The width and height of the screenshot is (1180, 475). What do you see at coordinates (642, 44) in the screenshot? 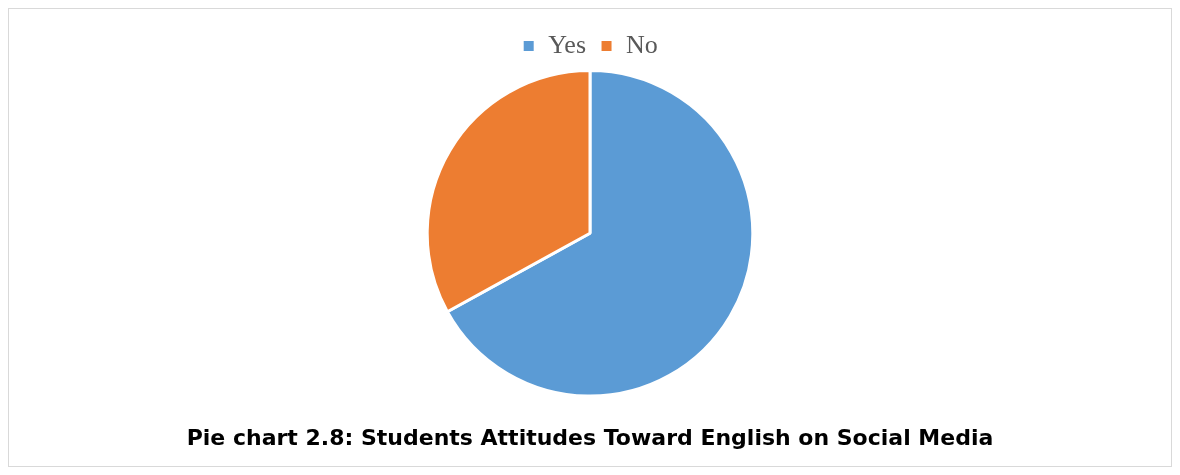
I see `legend-label: No` at bounding box center [642, 44].